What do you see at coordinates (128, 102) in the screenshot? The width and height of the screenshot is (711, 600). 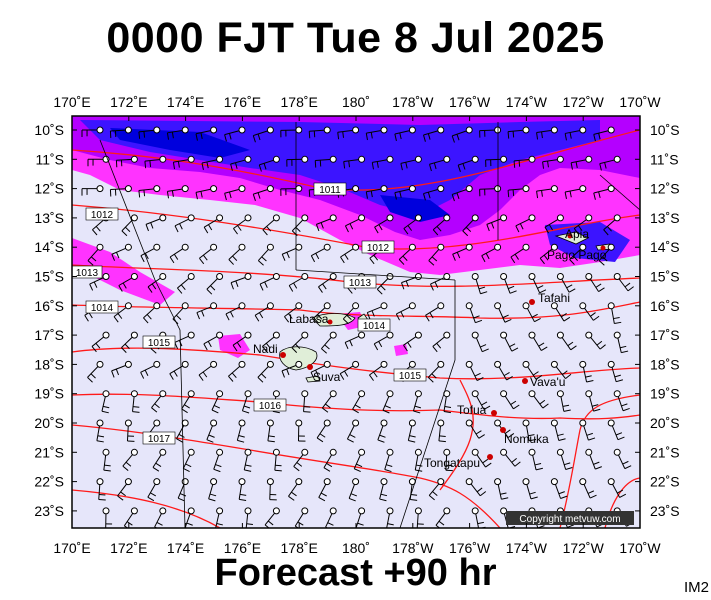 I see `lon-tick-label: 172˚E` at bounding box center [128, 102].